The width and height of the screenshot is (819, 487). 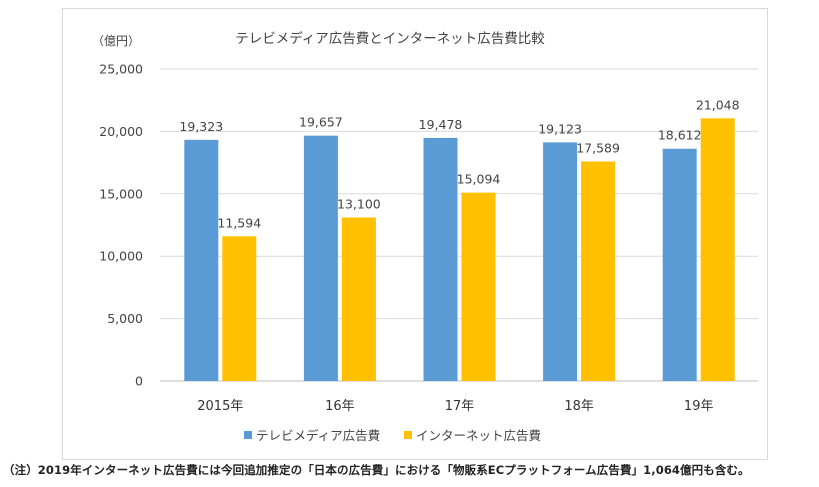 I want to click on internet-value-label: 21,048, so click(x=718, y=104).